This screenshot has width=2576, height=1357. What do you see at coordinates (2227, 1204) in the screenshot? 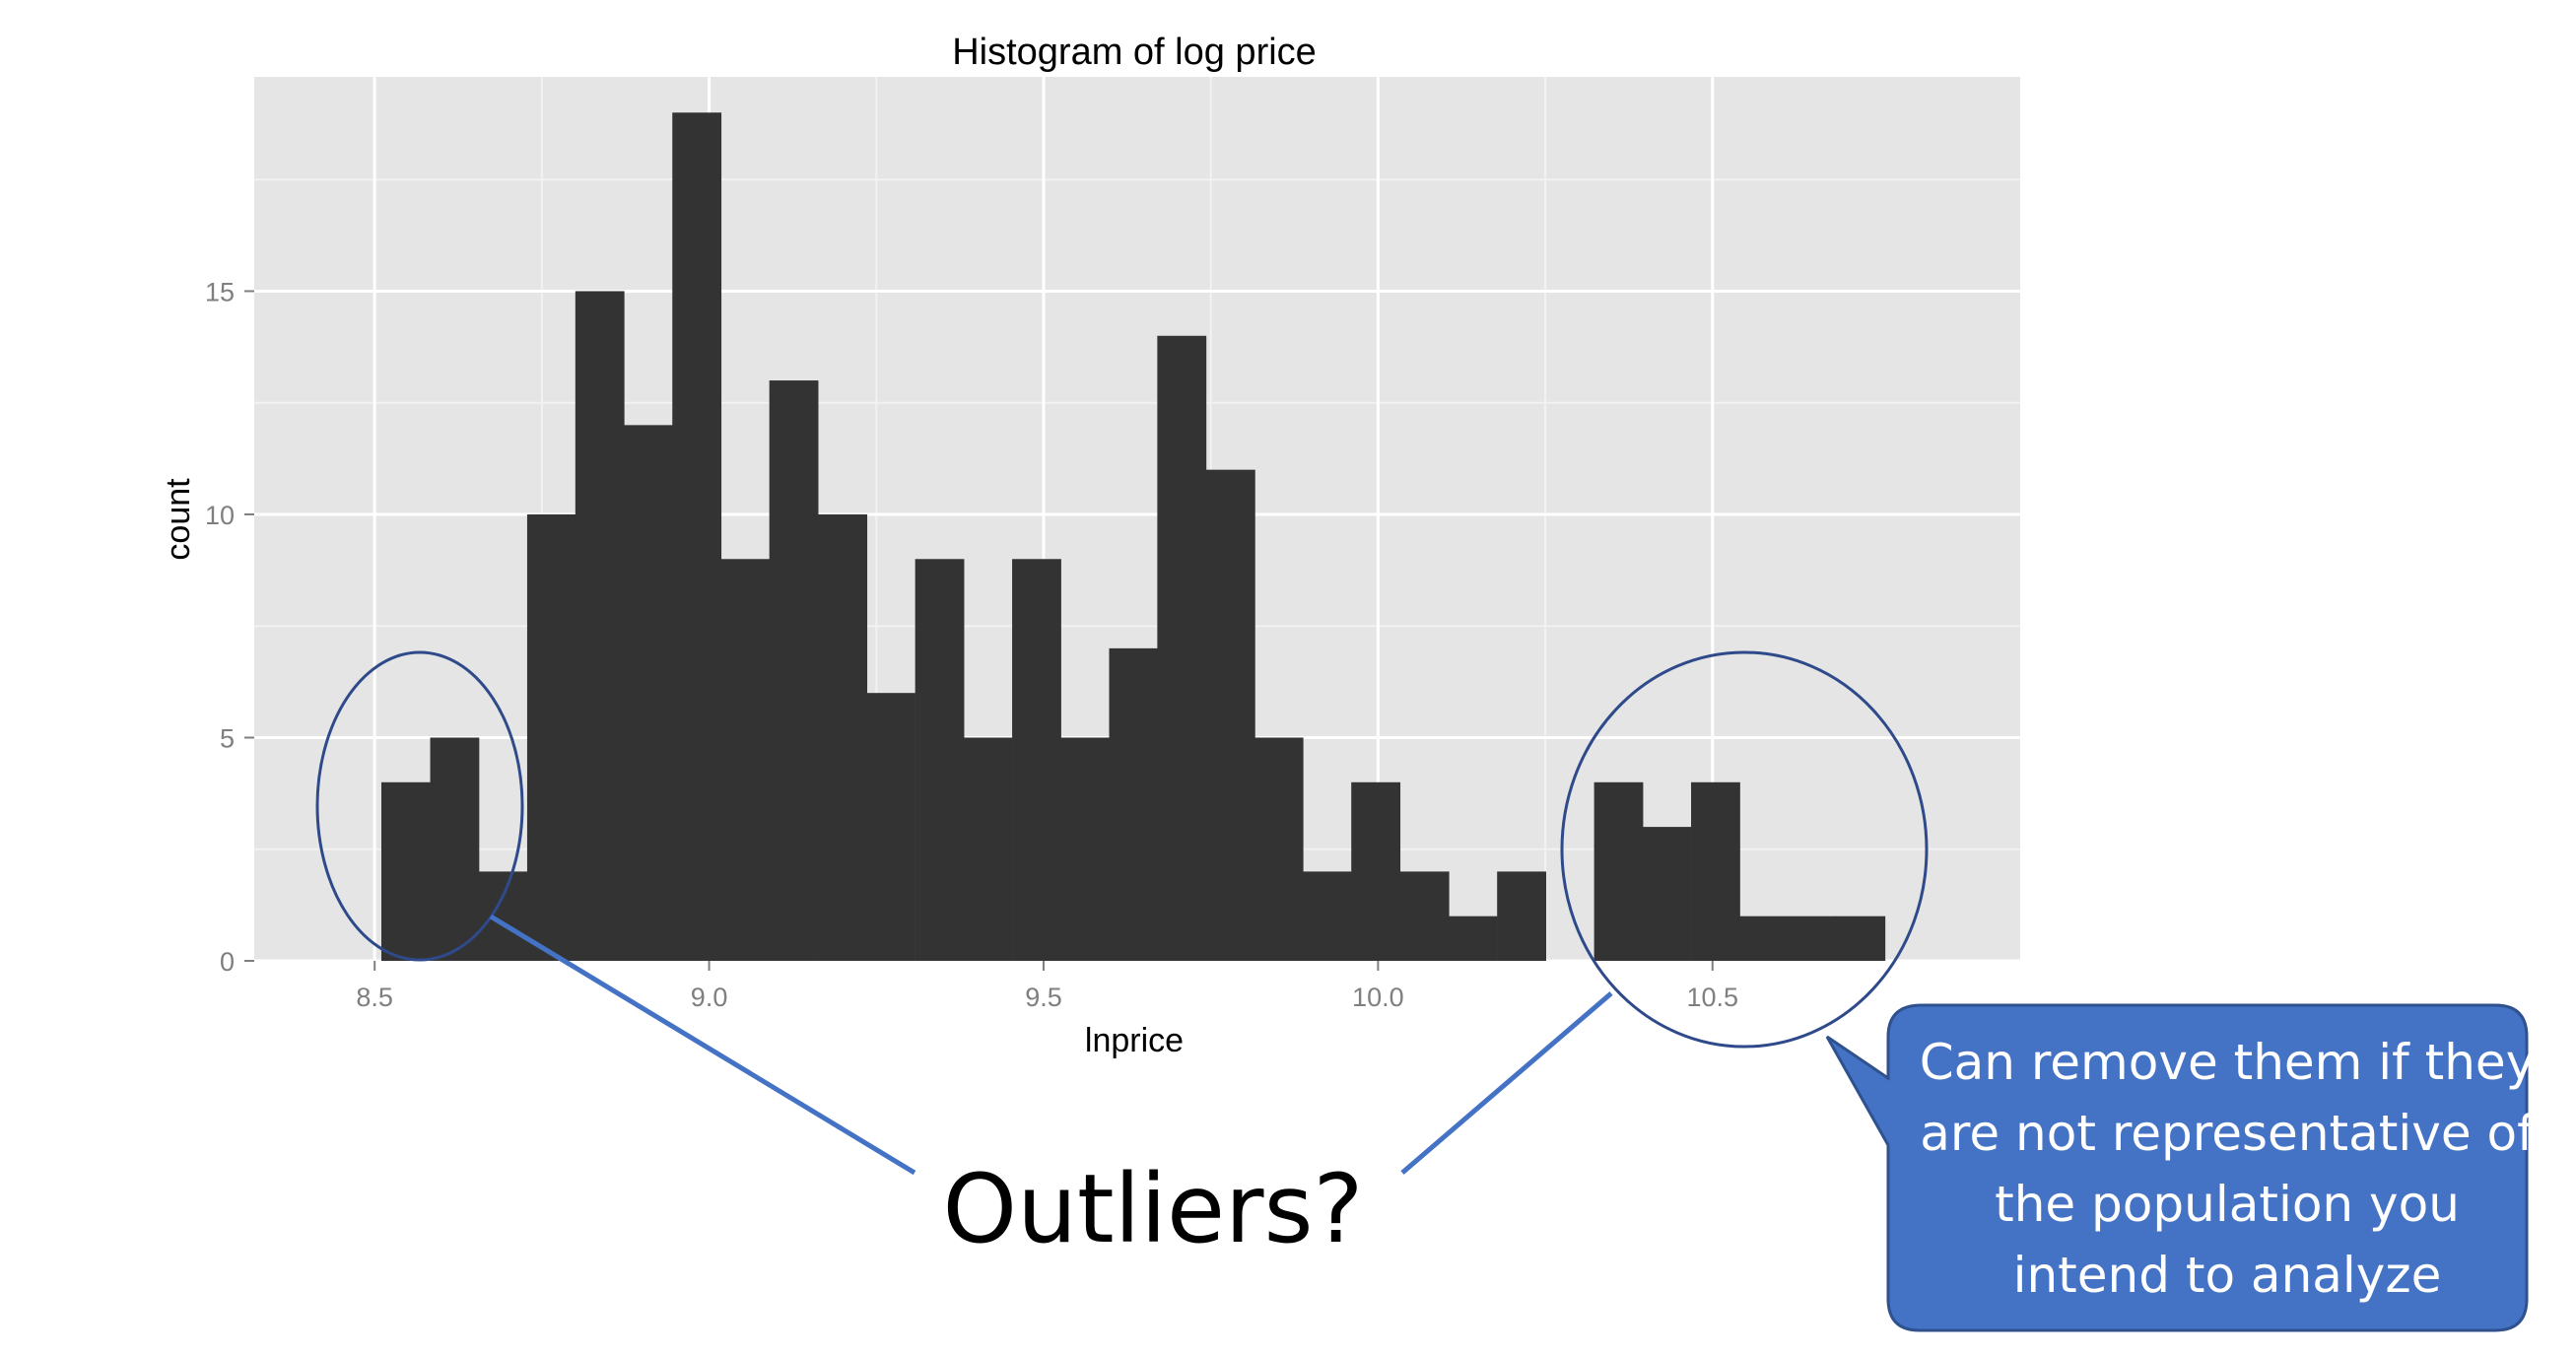
I see `callout-line-3: the population you` at bounding box center [2227, 1204].